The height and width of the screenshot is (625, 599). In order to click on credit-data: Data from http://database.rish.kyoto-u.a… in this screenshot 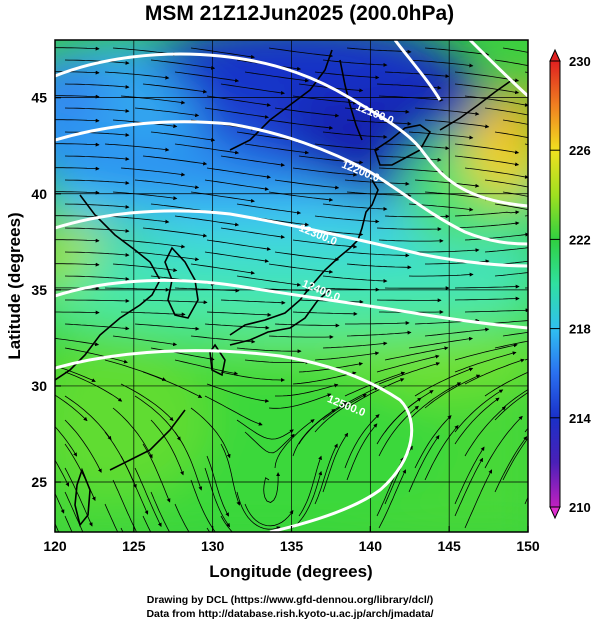, I will do `click(290, 614)`.